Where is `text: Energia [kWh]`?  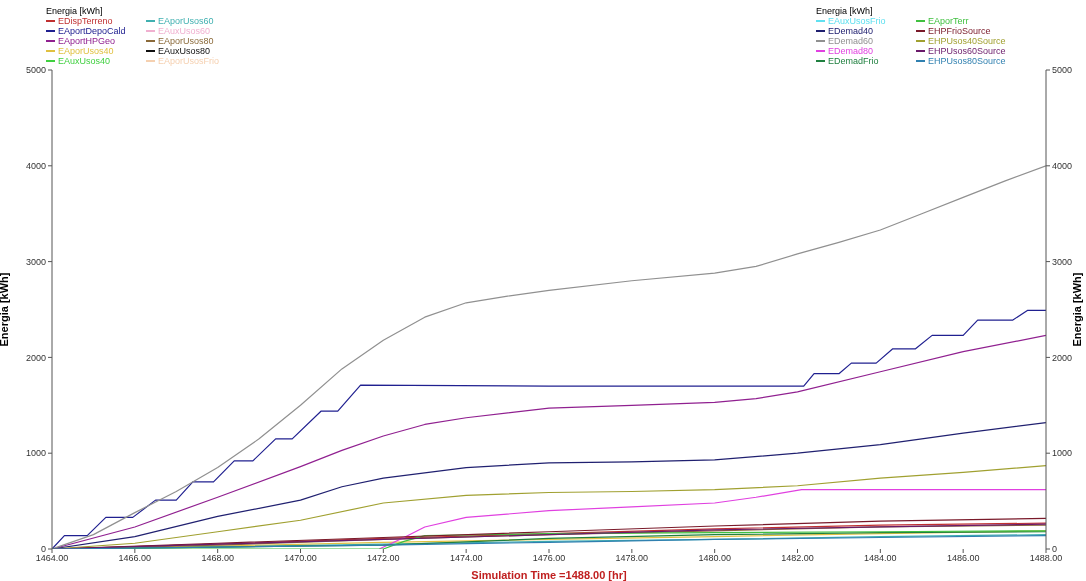 text: Energia [kWh] is located at coordinates (844, 11).